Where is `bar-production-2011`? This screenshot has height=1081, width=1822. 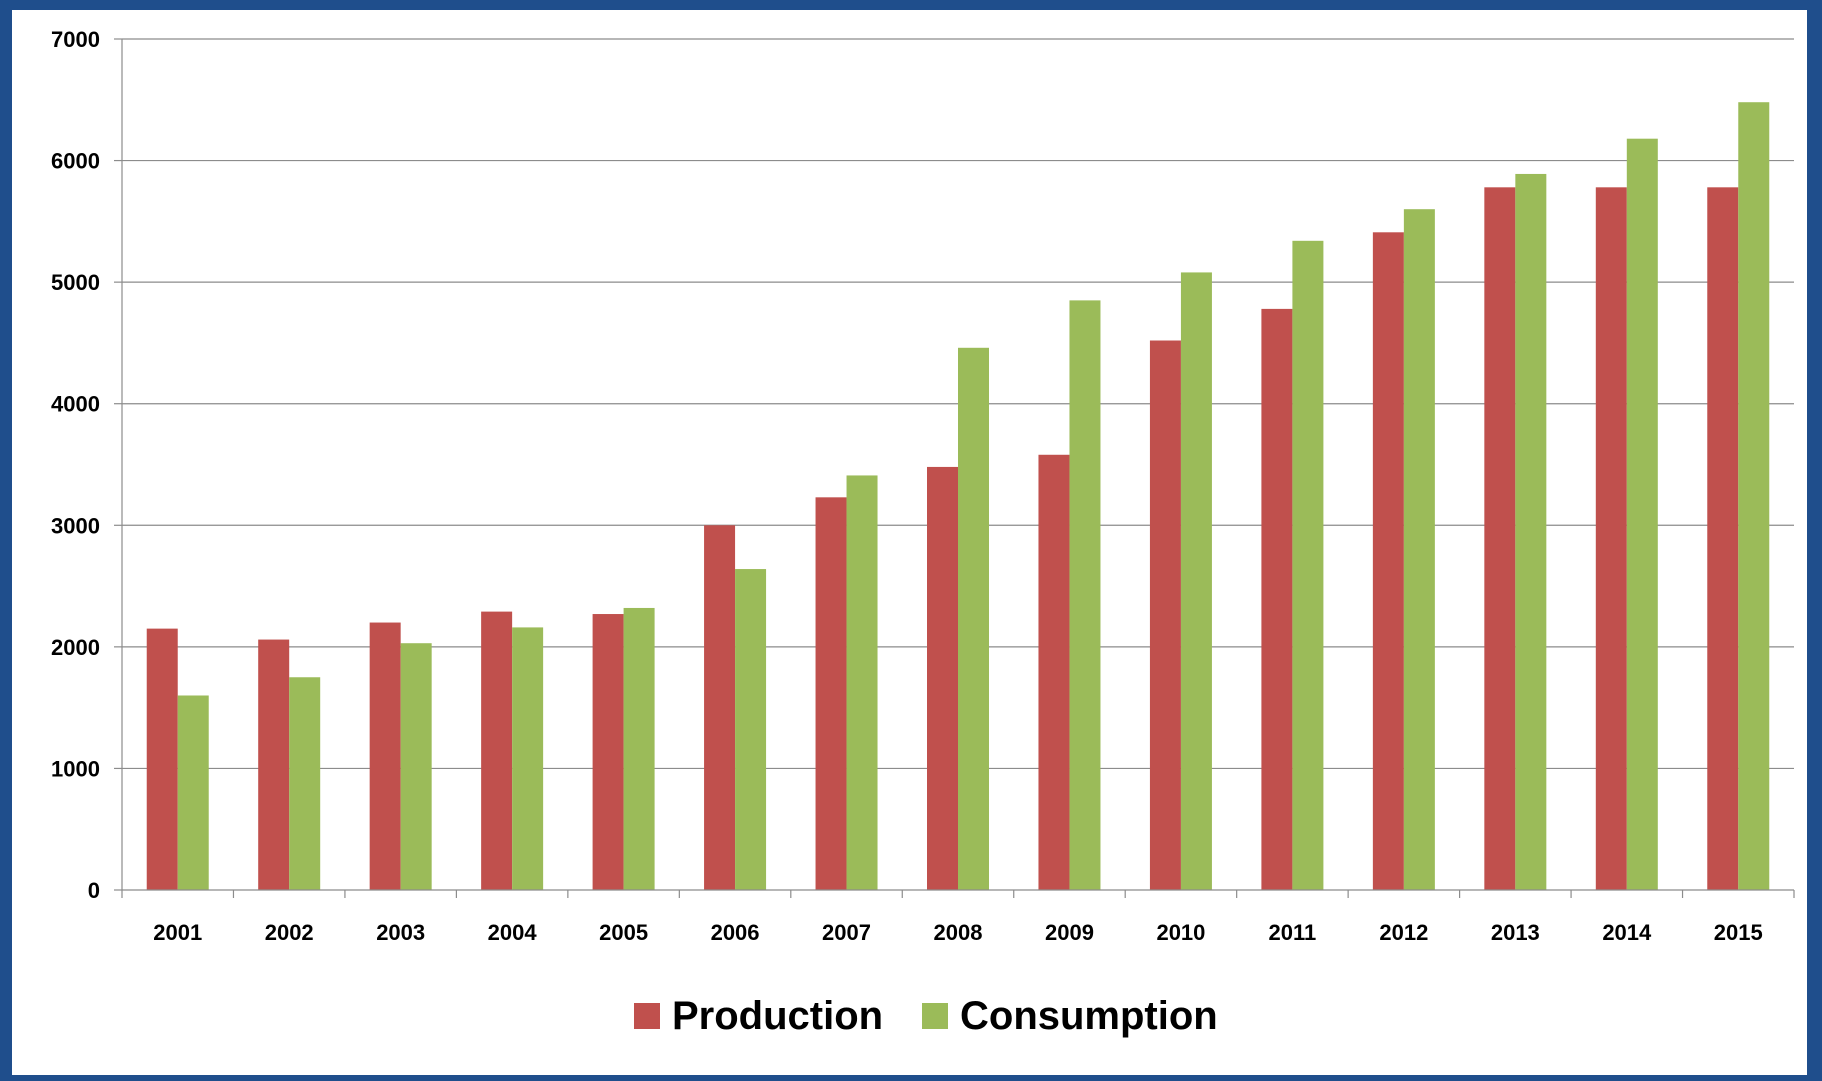 bar-production-2011 is located at coordinates (1277, 599).